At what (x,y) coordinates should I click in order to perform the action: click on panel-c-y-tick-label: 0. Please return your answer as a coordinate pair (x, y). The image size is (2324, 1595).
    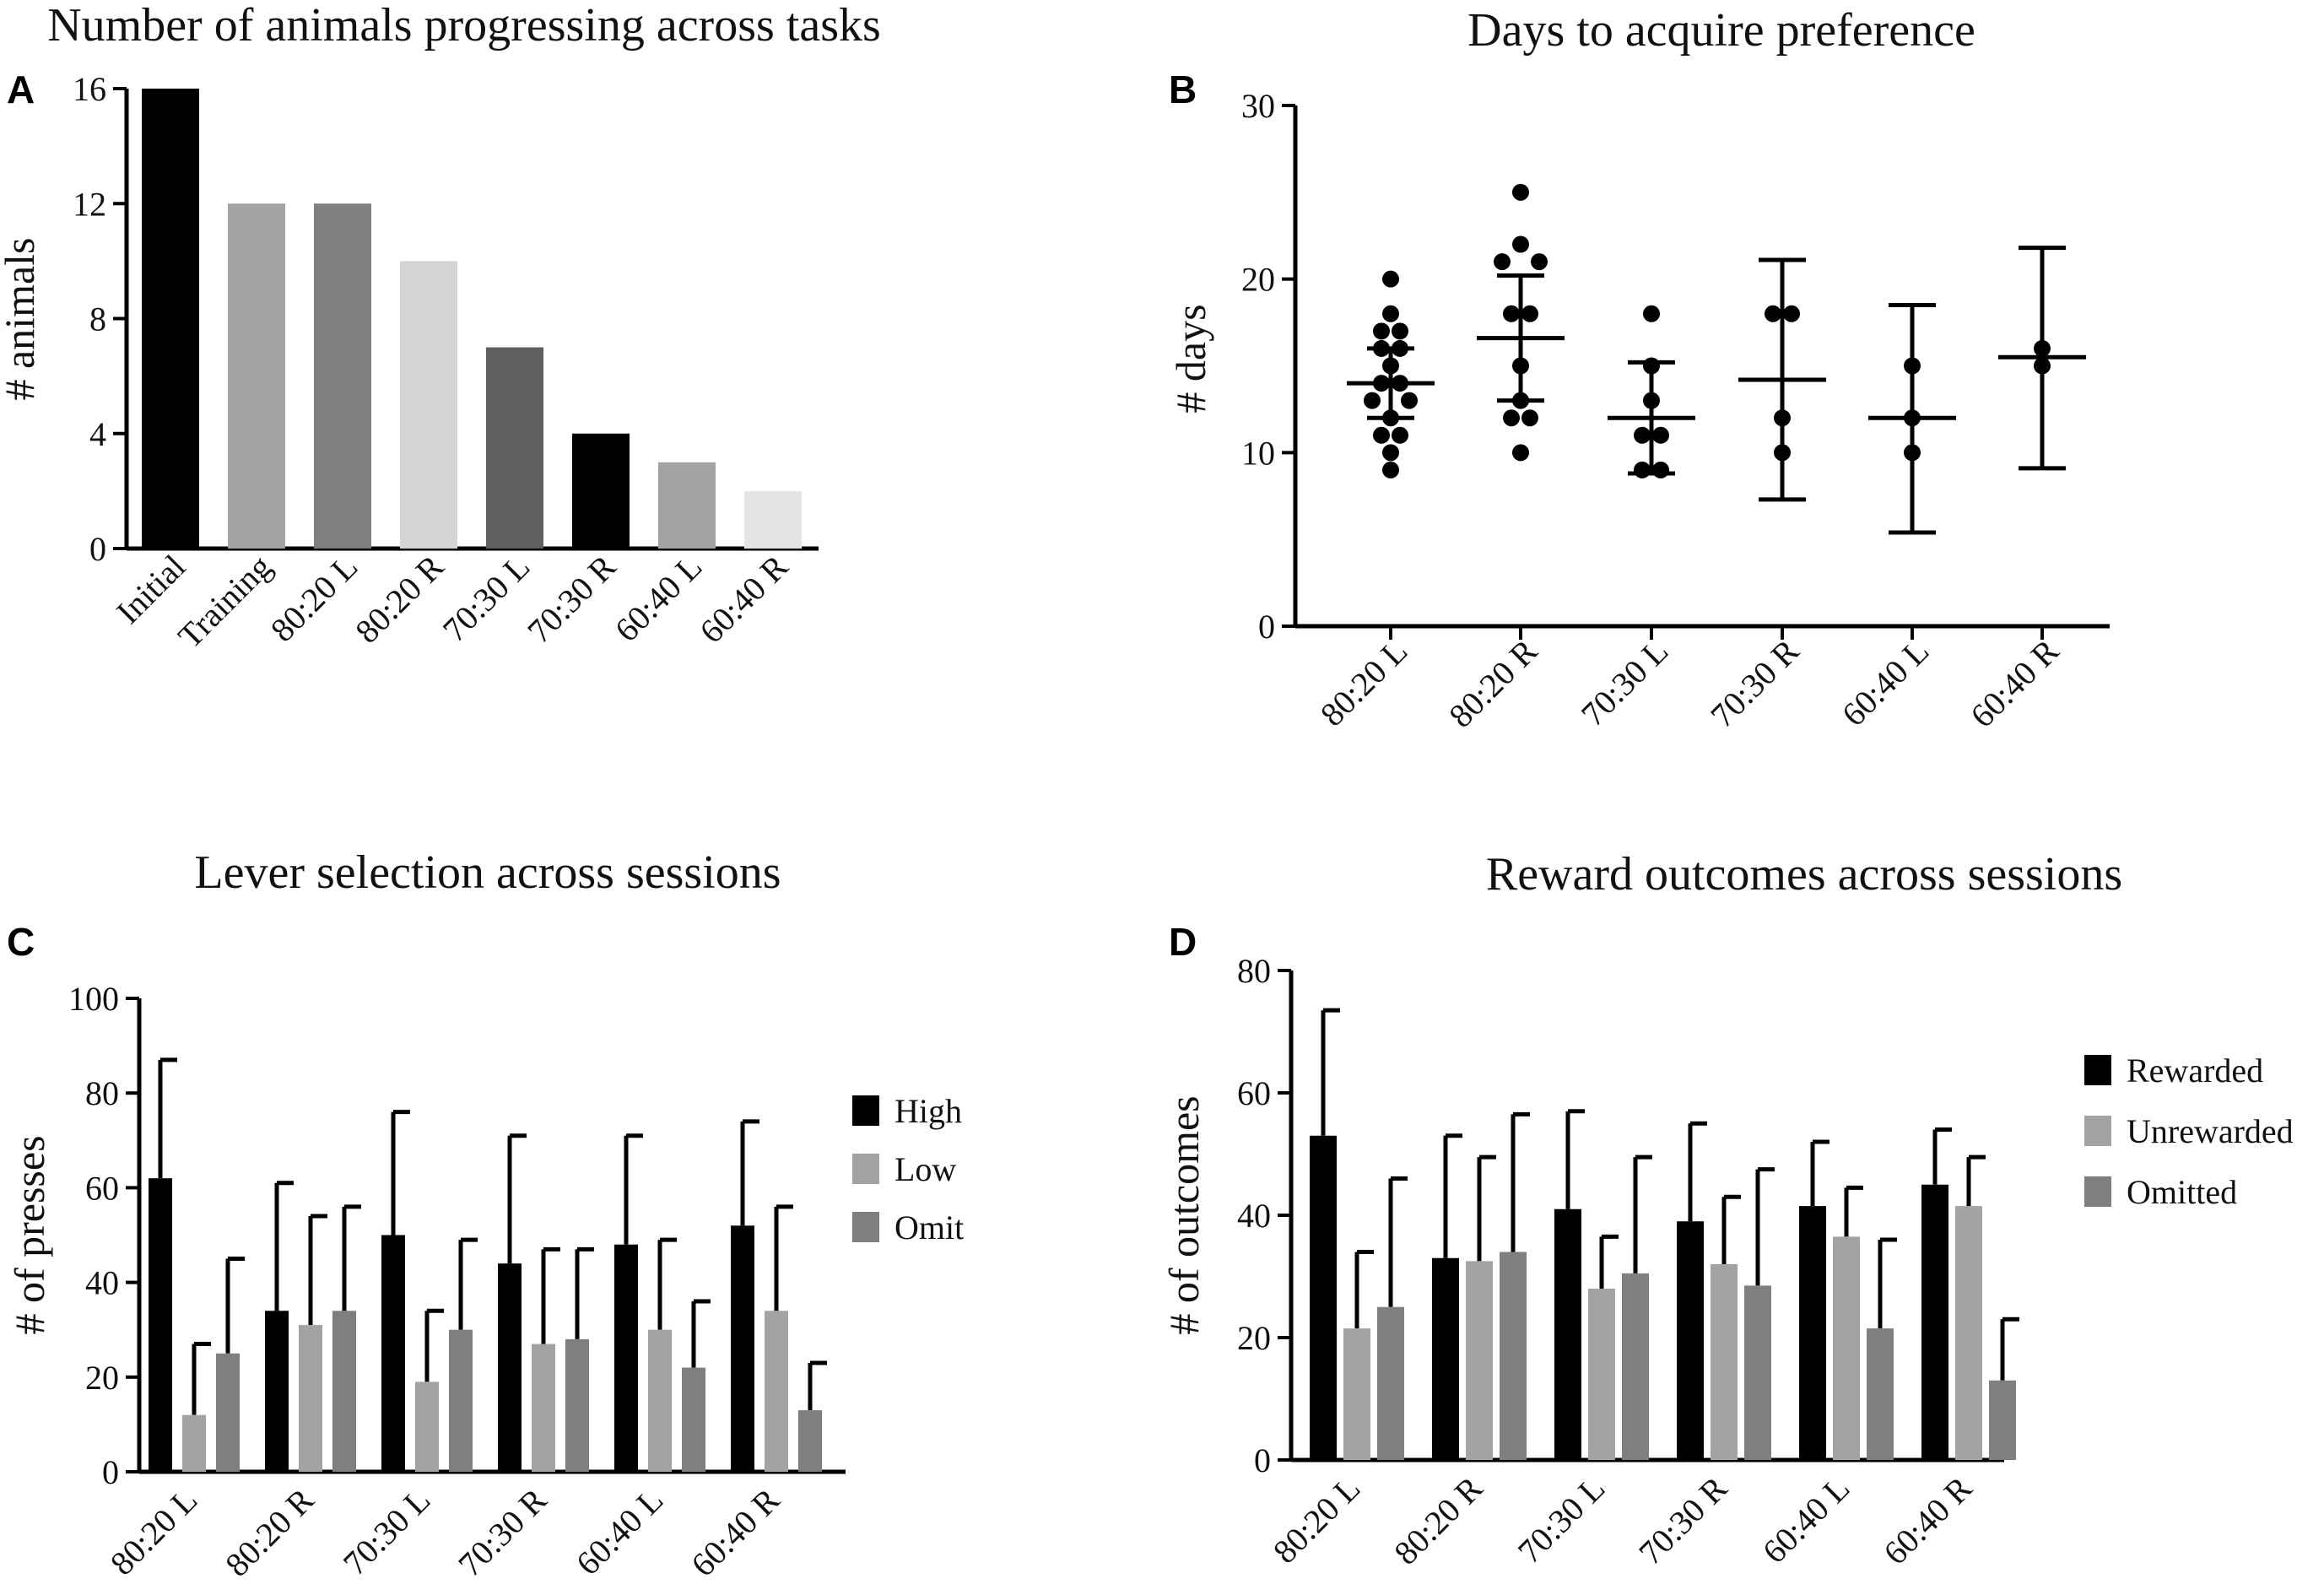
    Looking at the image, I should click on (111, 1472).